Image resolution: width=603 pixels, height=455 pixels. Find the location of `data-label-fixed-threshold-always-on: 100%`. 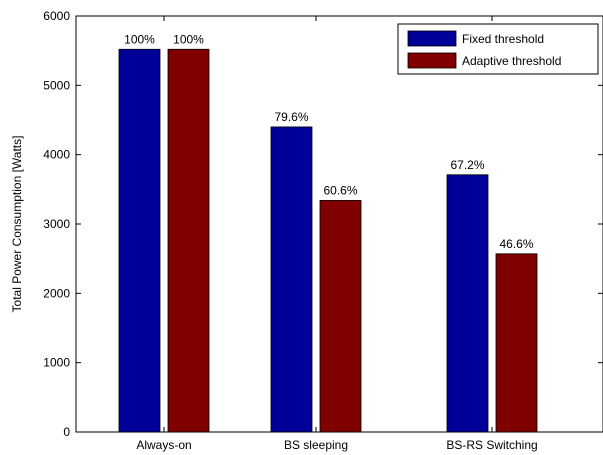

data-label-fixed-threshold-always-on: 100% is located at coordinates (139, 39).